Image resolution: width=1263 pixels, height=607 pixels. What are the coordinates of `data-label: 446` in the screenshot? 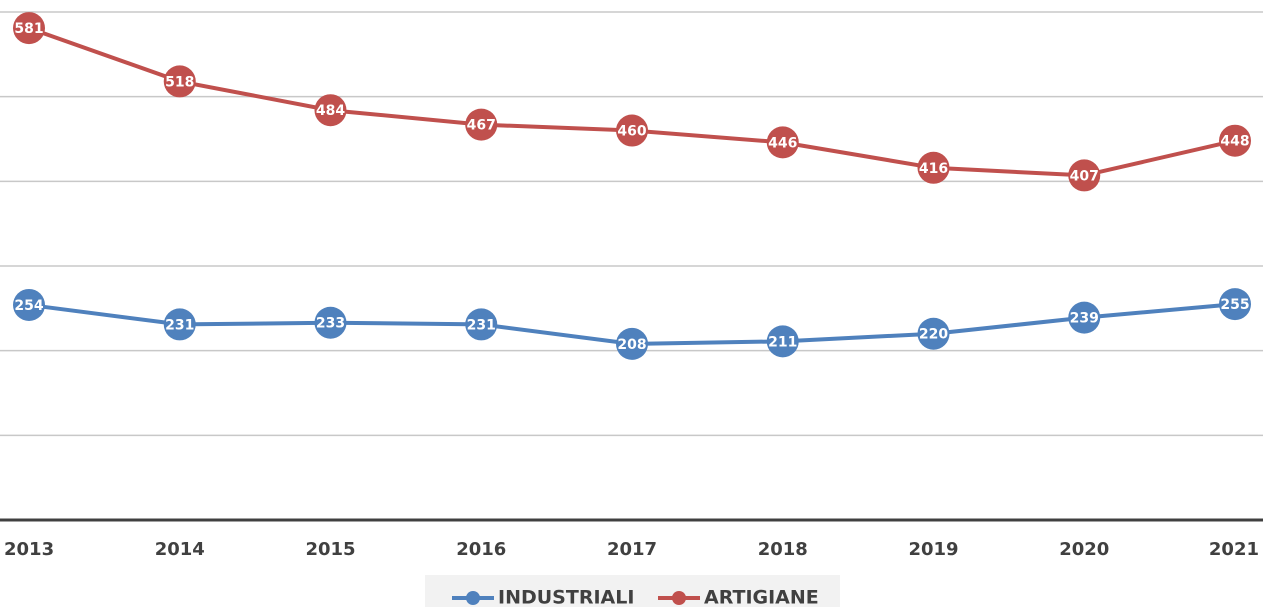 It's located at (782, 143).